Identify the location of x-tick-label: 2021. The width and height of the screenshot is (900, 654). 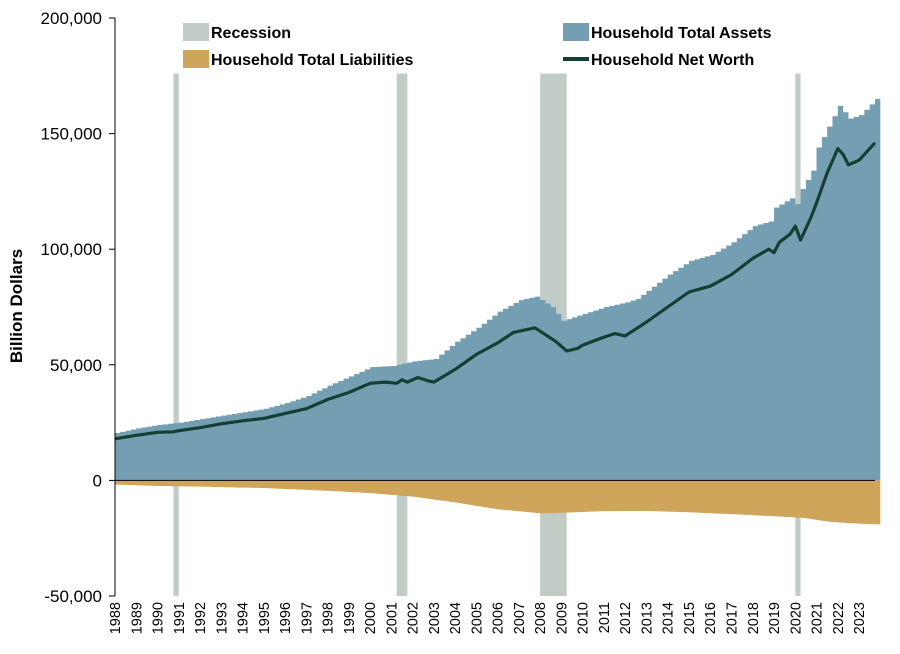
(818, 618).